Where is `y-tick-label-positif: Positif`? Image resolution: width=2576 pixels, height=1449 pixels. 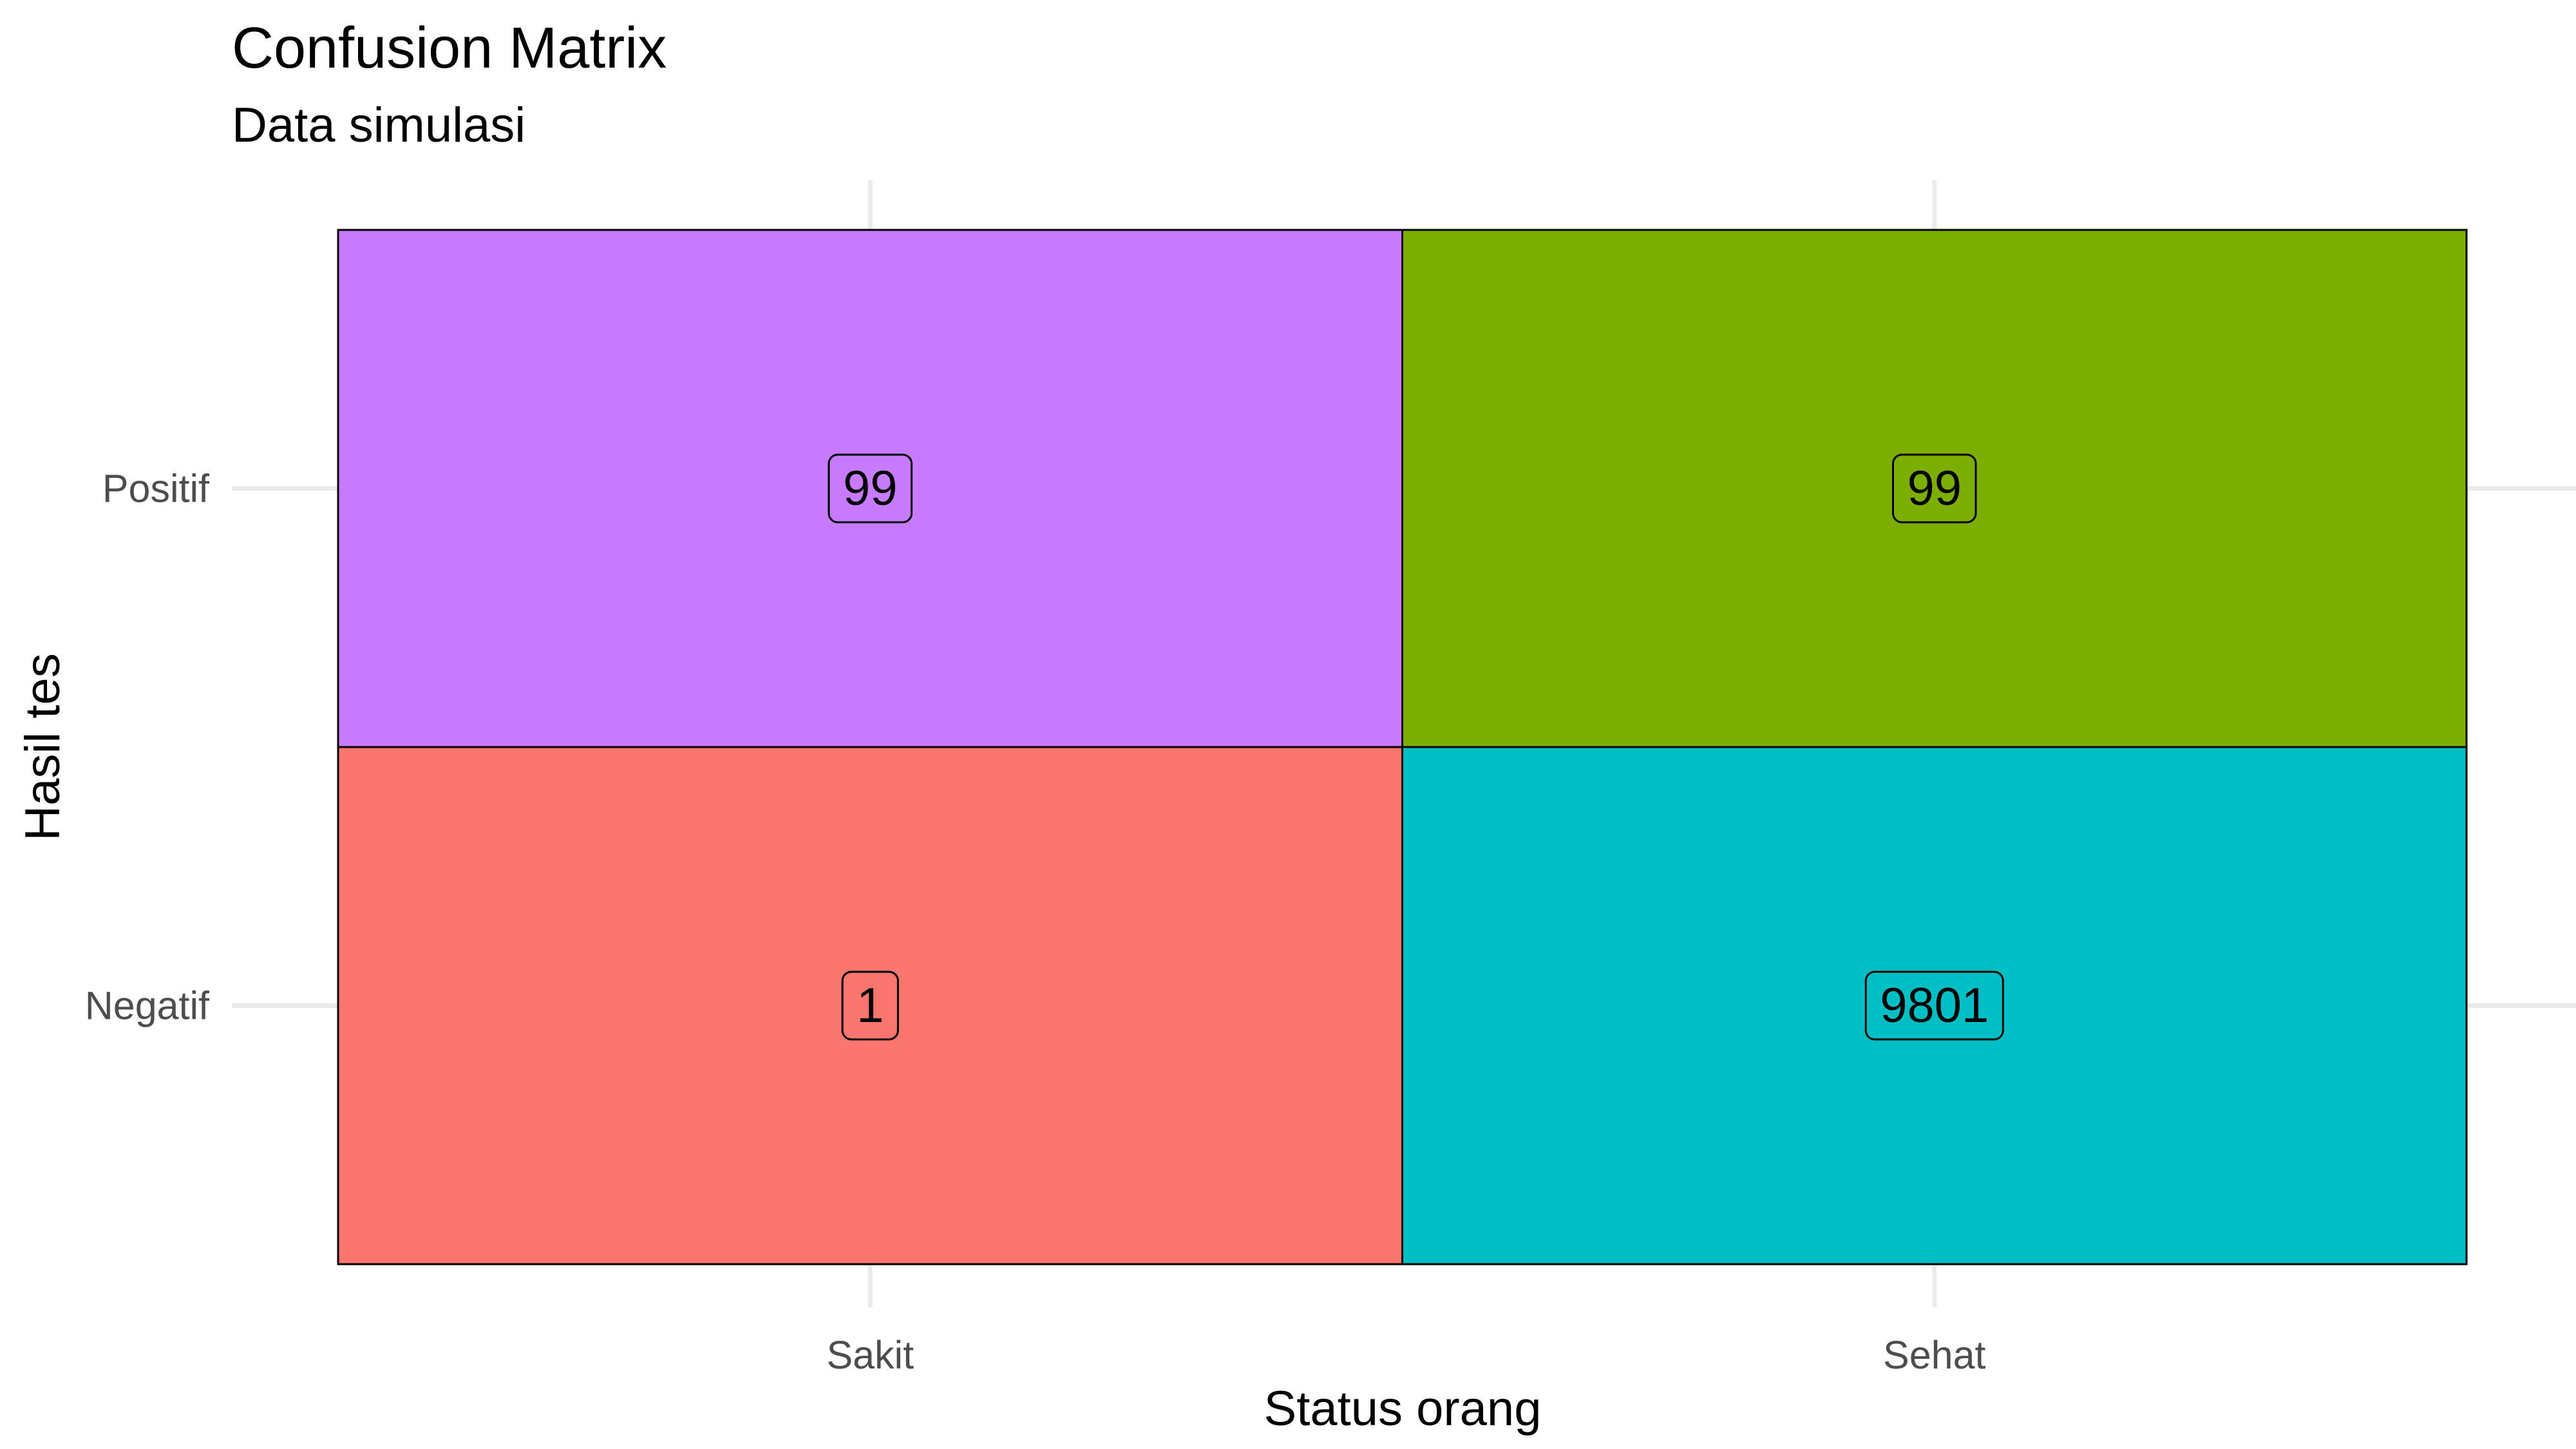
y-tick-label-positif: Positif is located at coordinates (156, 489).